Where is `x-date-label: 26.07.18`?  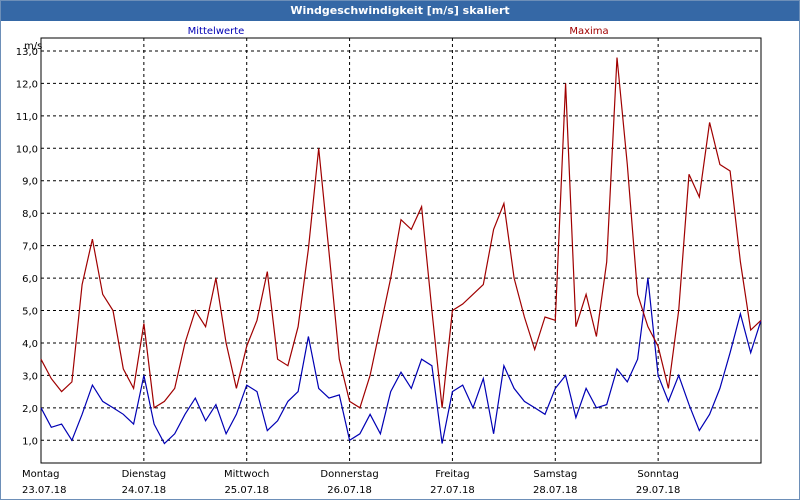
x-date-label: 26.07.18 is located at coordinates (349, 490).